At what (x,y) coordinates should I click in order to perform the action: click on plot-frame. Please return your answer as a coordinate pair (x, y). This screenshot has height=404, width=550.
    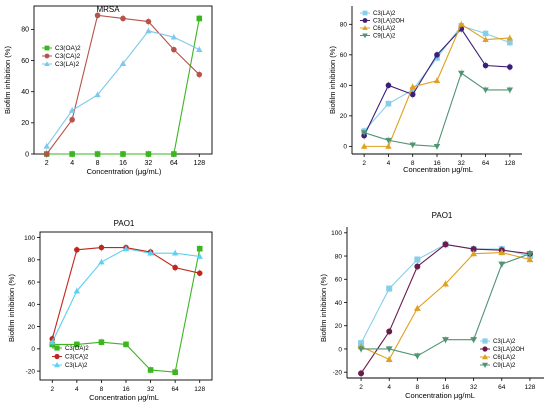
    Looking at the image, I should click on (123, 80).